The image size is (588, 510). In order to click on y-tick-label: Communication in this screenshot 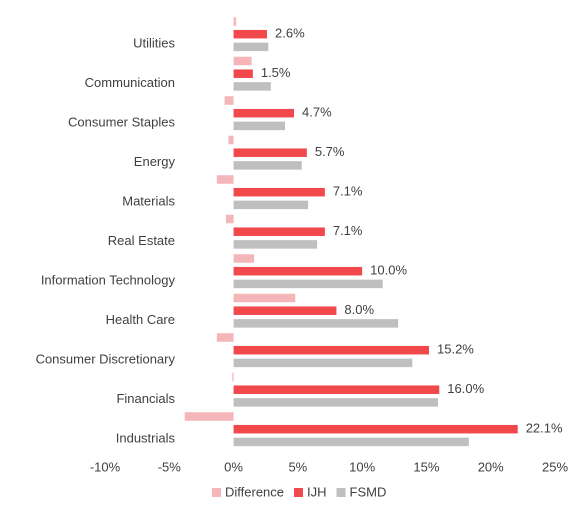, I will do `click(130, 82)`.